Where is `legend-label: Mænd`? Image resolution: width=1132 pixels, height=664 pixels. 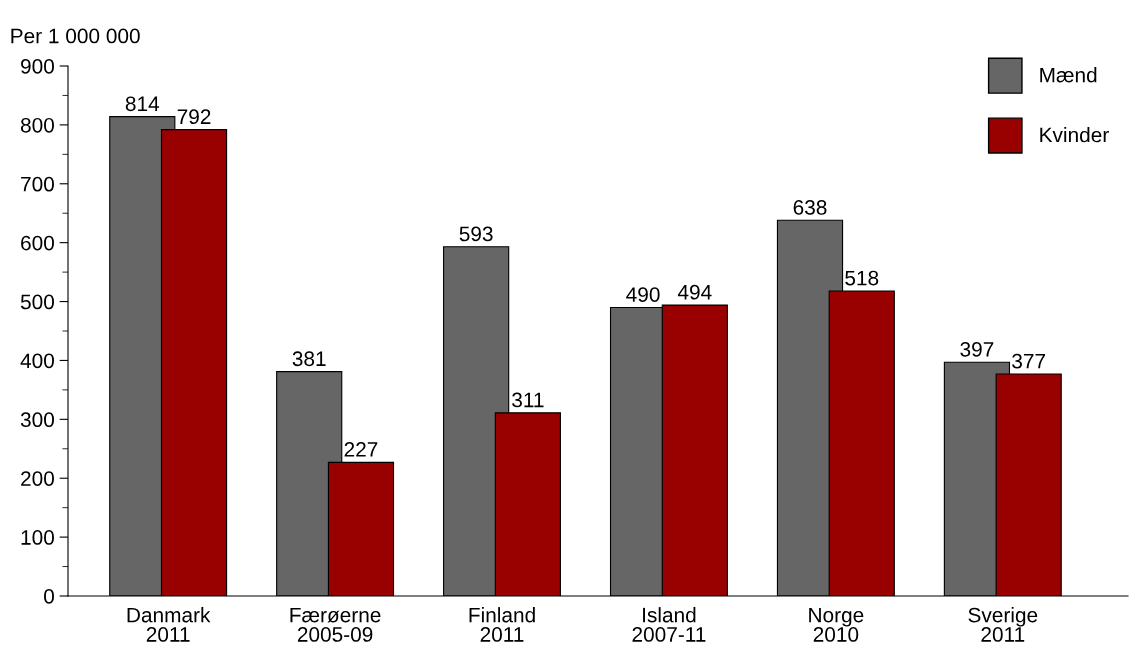 legend-label: Mænd is located at coordinates (1068, 75).